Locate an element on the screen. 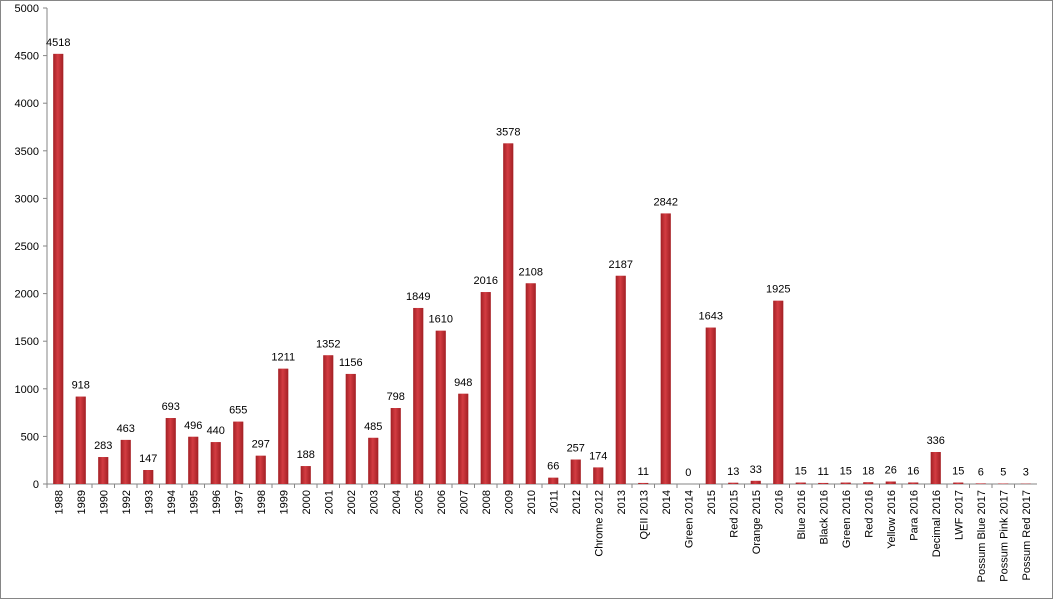 This screenshot has width=1054, height=600. x-tick-label: Decimal 2016 is located at coordinates (937, 523).